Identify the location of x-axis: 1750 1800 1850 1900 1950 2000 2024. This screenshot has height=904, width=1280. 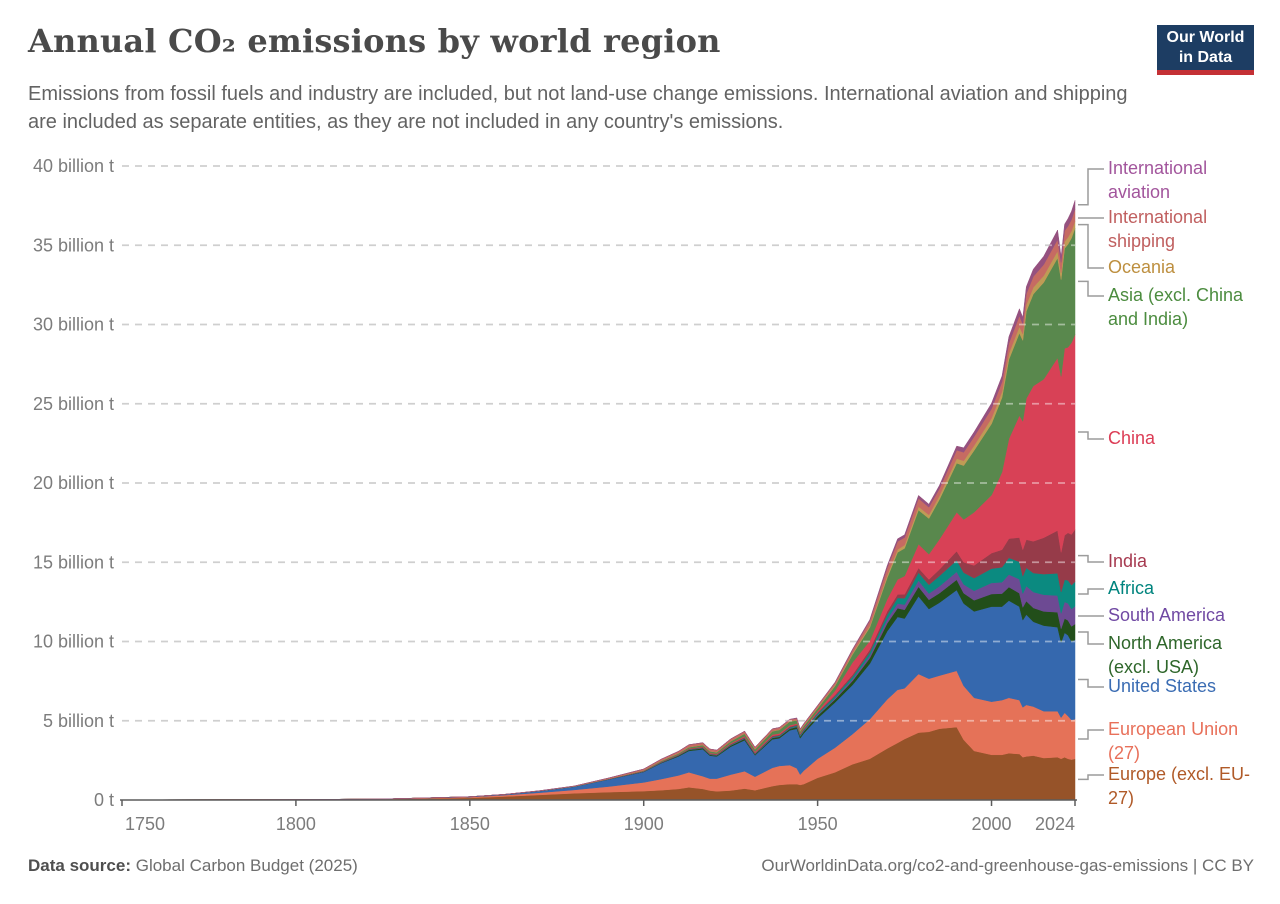
(598, 816).